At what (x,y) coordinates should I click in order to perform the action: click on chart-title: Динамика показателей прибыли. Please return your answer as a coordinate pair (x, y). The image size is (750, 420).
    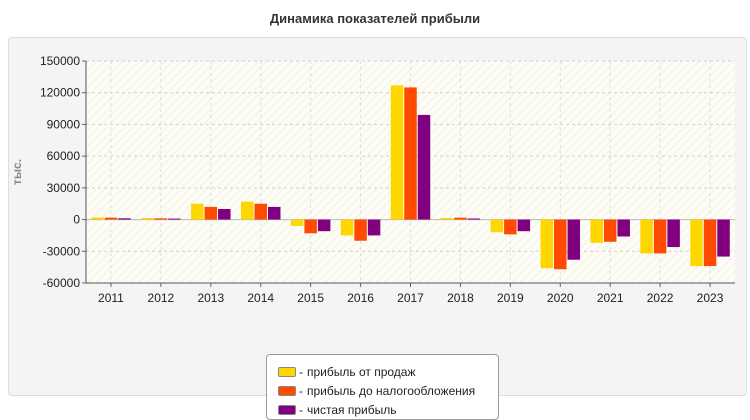
    Looking at the image, I should click on (375, 18).